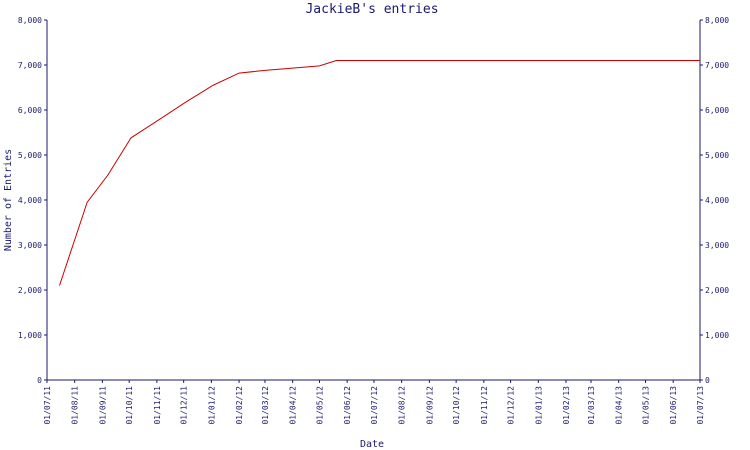  I want to click on x-tick-label: 01/09/12, so click(429, 405).